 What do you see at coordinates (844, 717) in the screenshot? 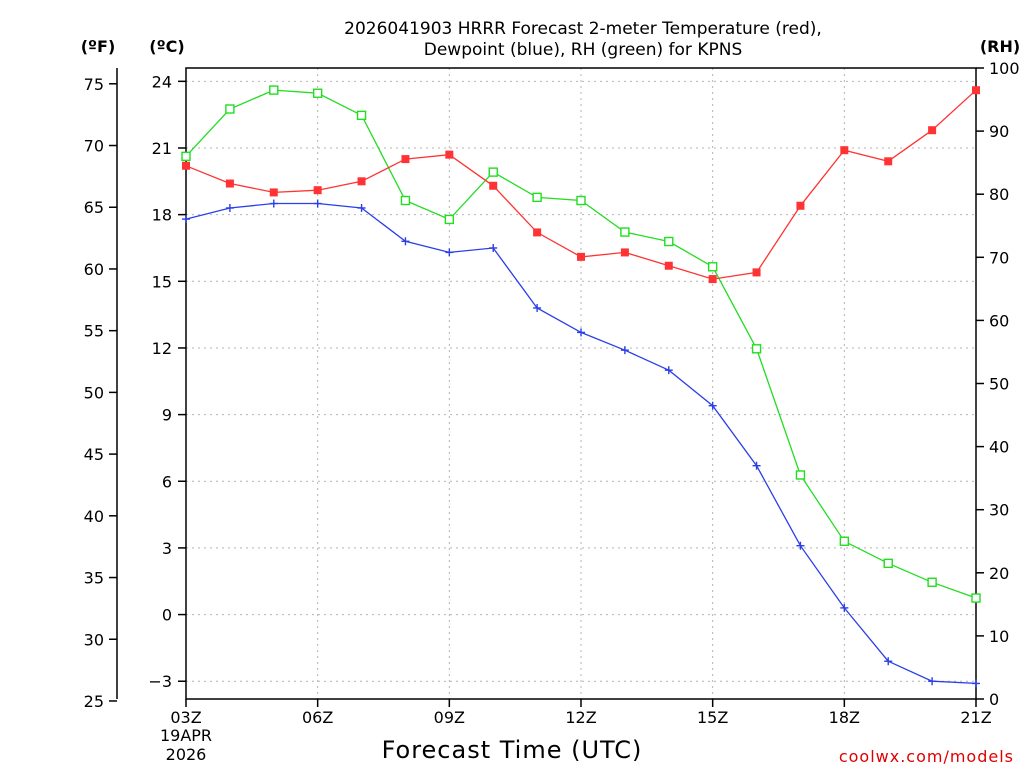
I see `x-tick-label: 18Z` at bounding box center [844, 717].